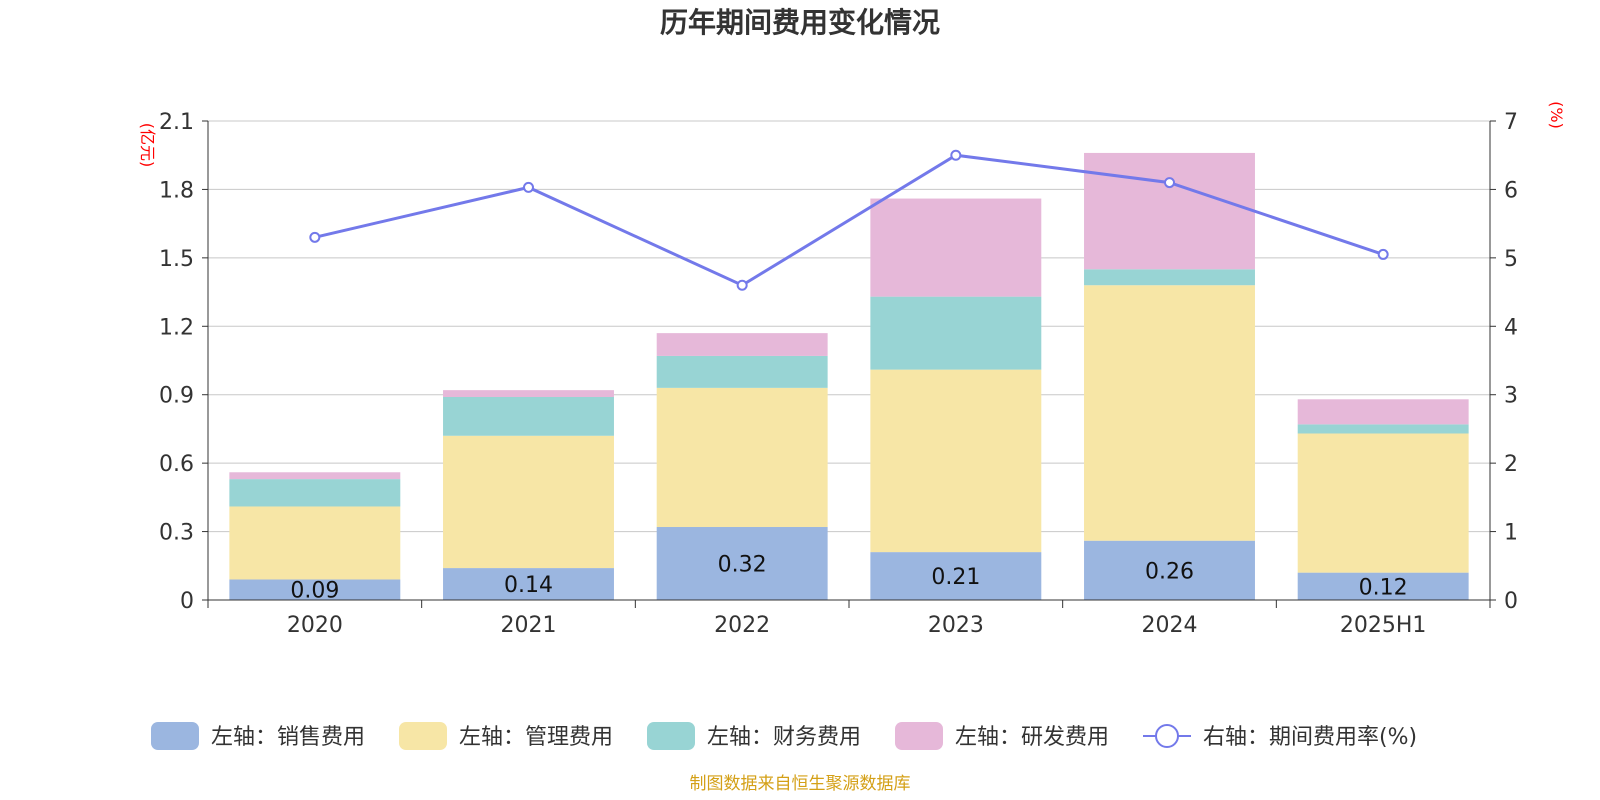  Describe the element at coordinates (176, 259) in the screenshot. I see `left-tick-label: 1.5` at that location.